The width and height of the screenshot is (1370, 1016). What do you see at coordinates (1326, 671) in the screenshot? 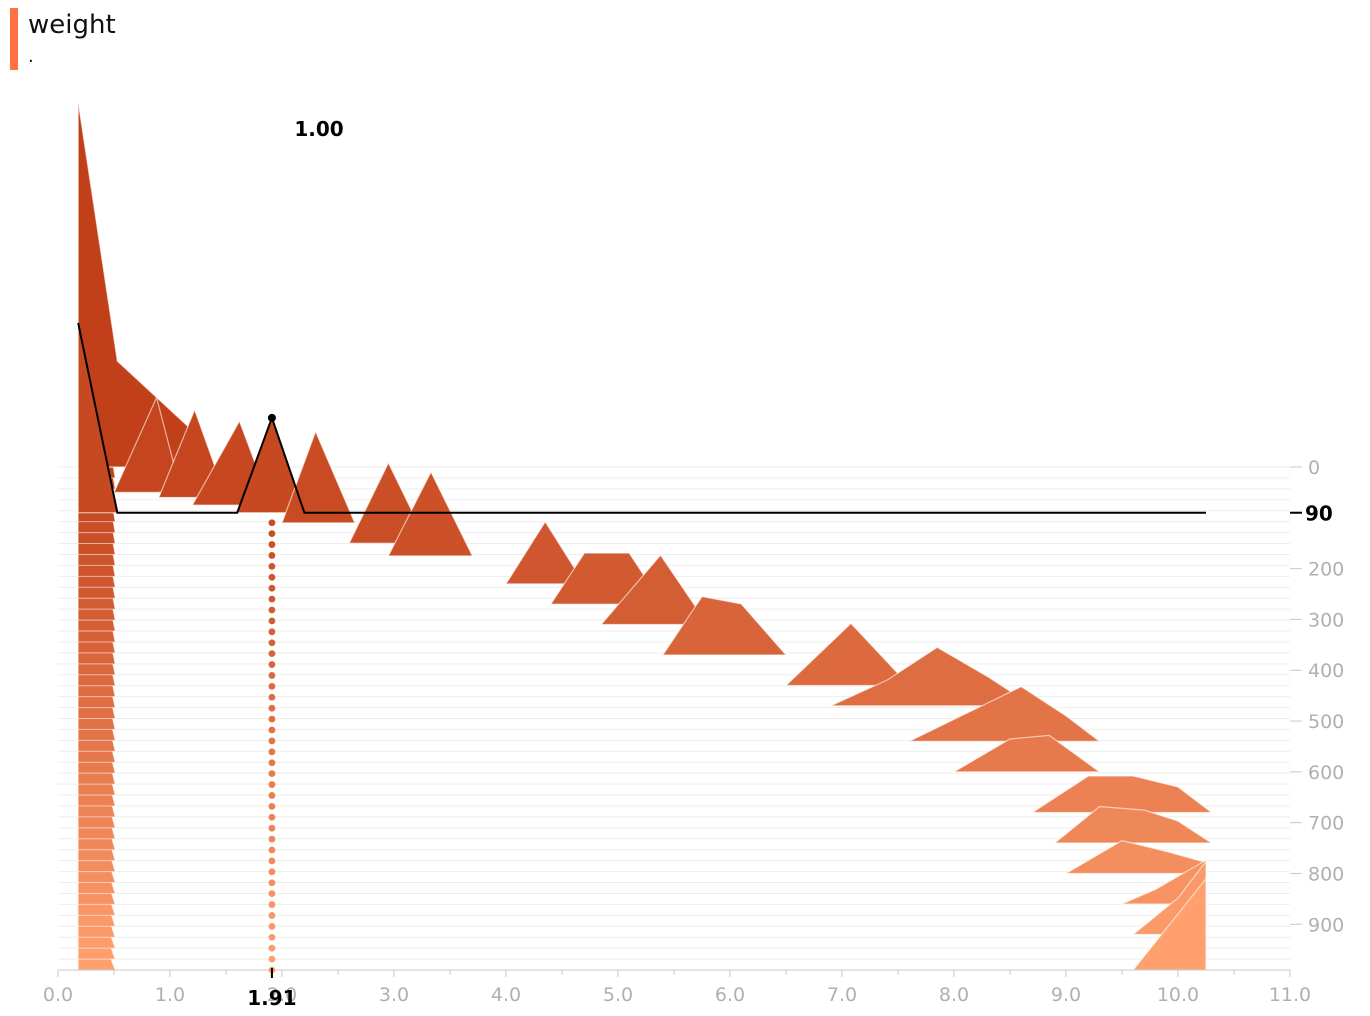
I see `step-tick-label: 400` at bounding box center [1326, 671].